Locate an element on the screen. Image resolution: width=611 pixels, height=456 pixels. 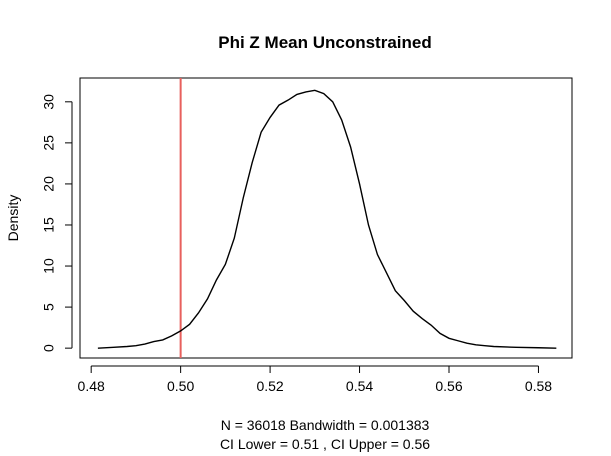
y-tick-label: 10 is located at coordinates (49, 266).